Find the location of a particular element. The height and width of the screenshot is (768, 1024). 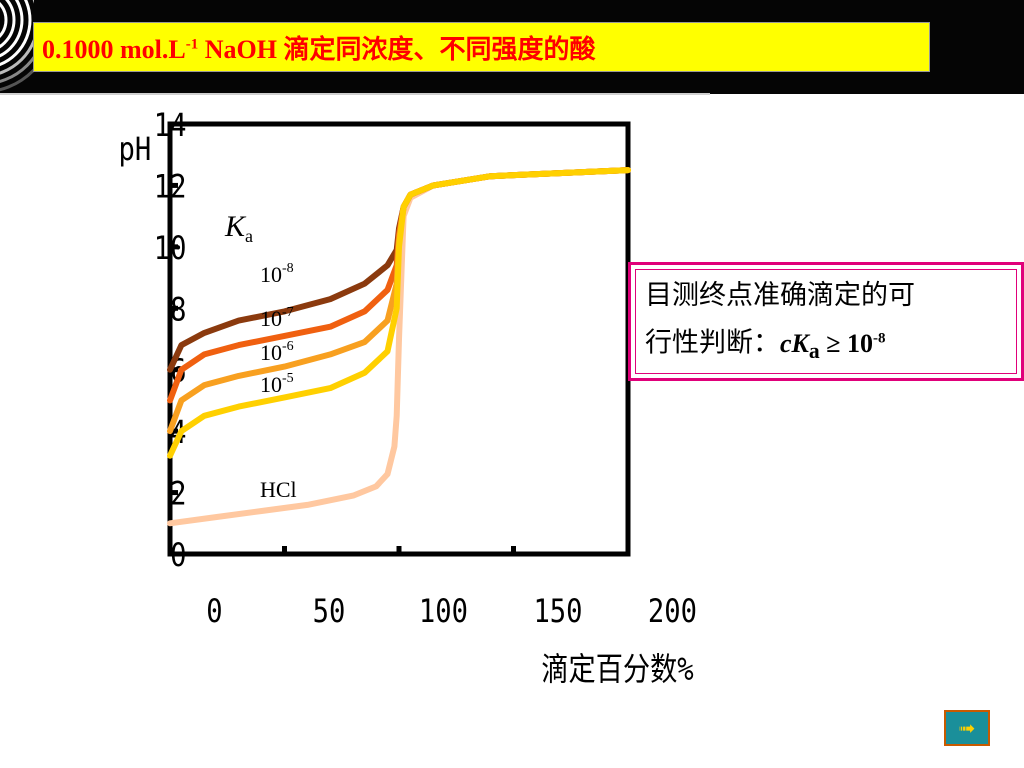

slide-title-box: 0.1000 mol.L-1 NaOH 滴定同浓度、不同强度的酸 is located at coordinates (481, 47).